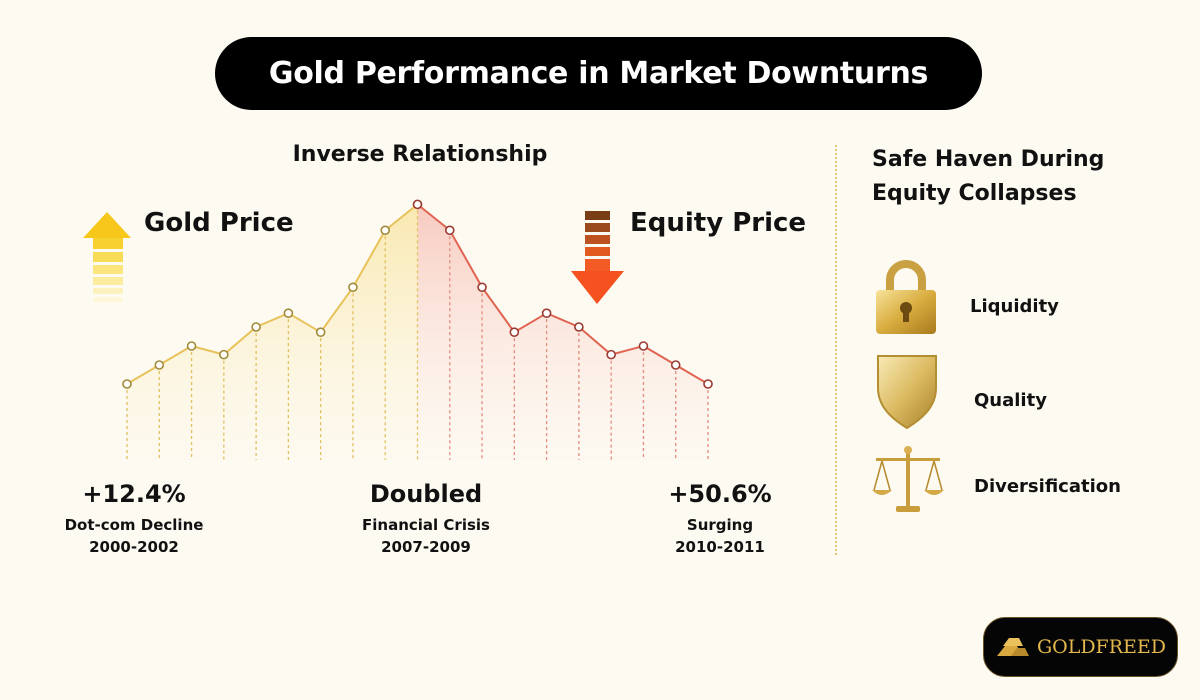 The height and width of the screenshot is (700, 1200). I want to click on stat-value: +50.6%, so click(720, 494).